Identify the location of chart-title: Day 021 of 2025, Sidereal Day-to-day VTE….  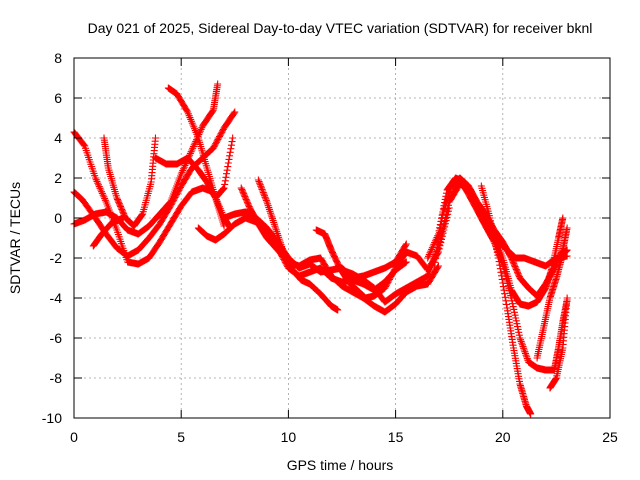
(340, 28).